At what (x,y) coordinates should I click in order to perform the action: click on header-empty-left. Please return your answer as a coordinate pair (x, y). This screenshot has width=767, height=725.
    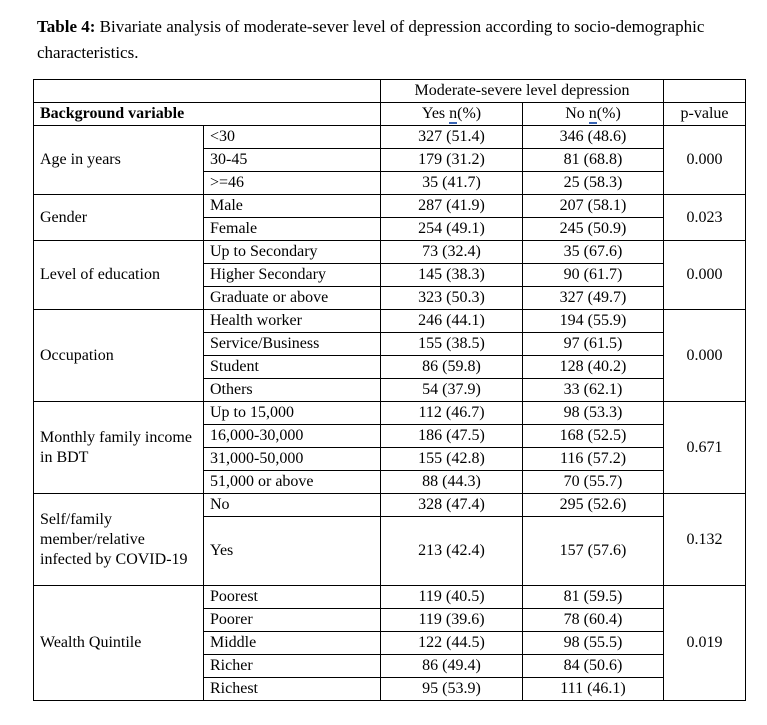
    Looking at the image, I should click on (207, 91).